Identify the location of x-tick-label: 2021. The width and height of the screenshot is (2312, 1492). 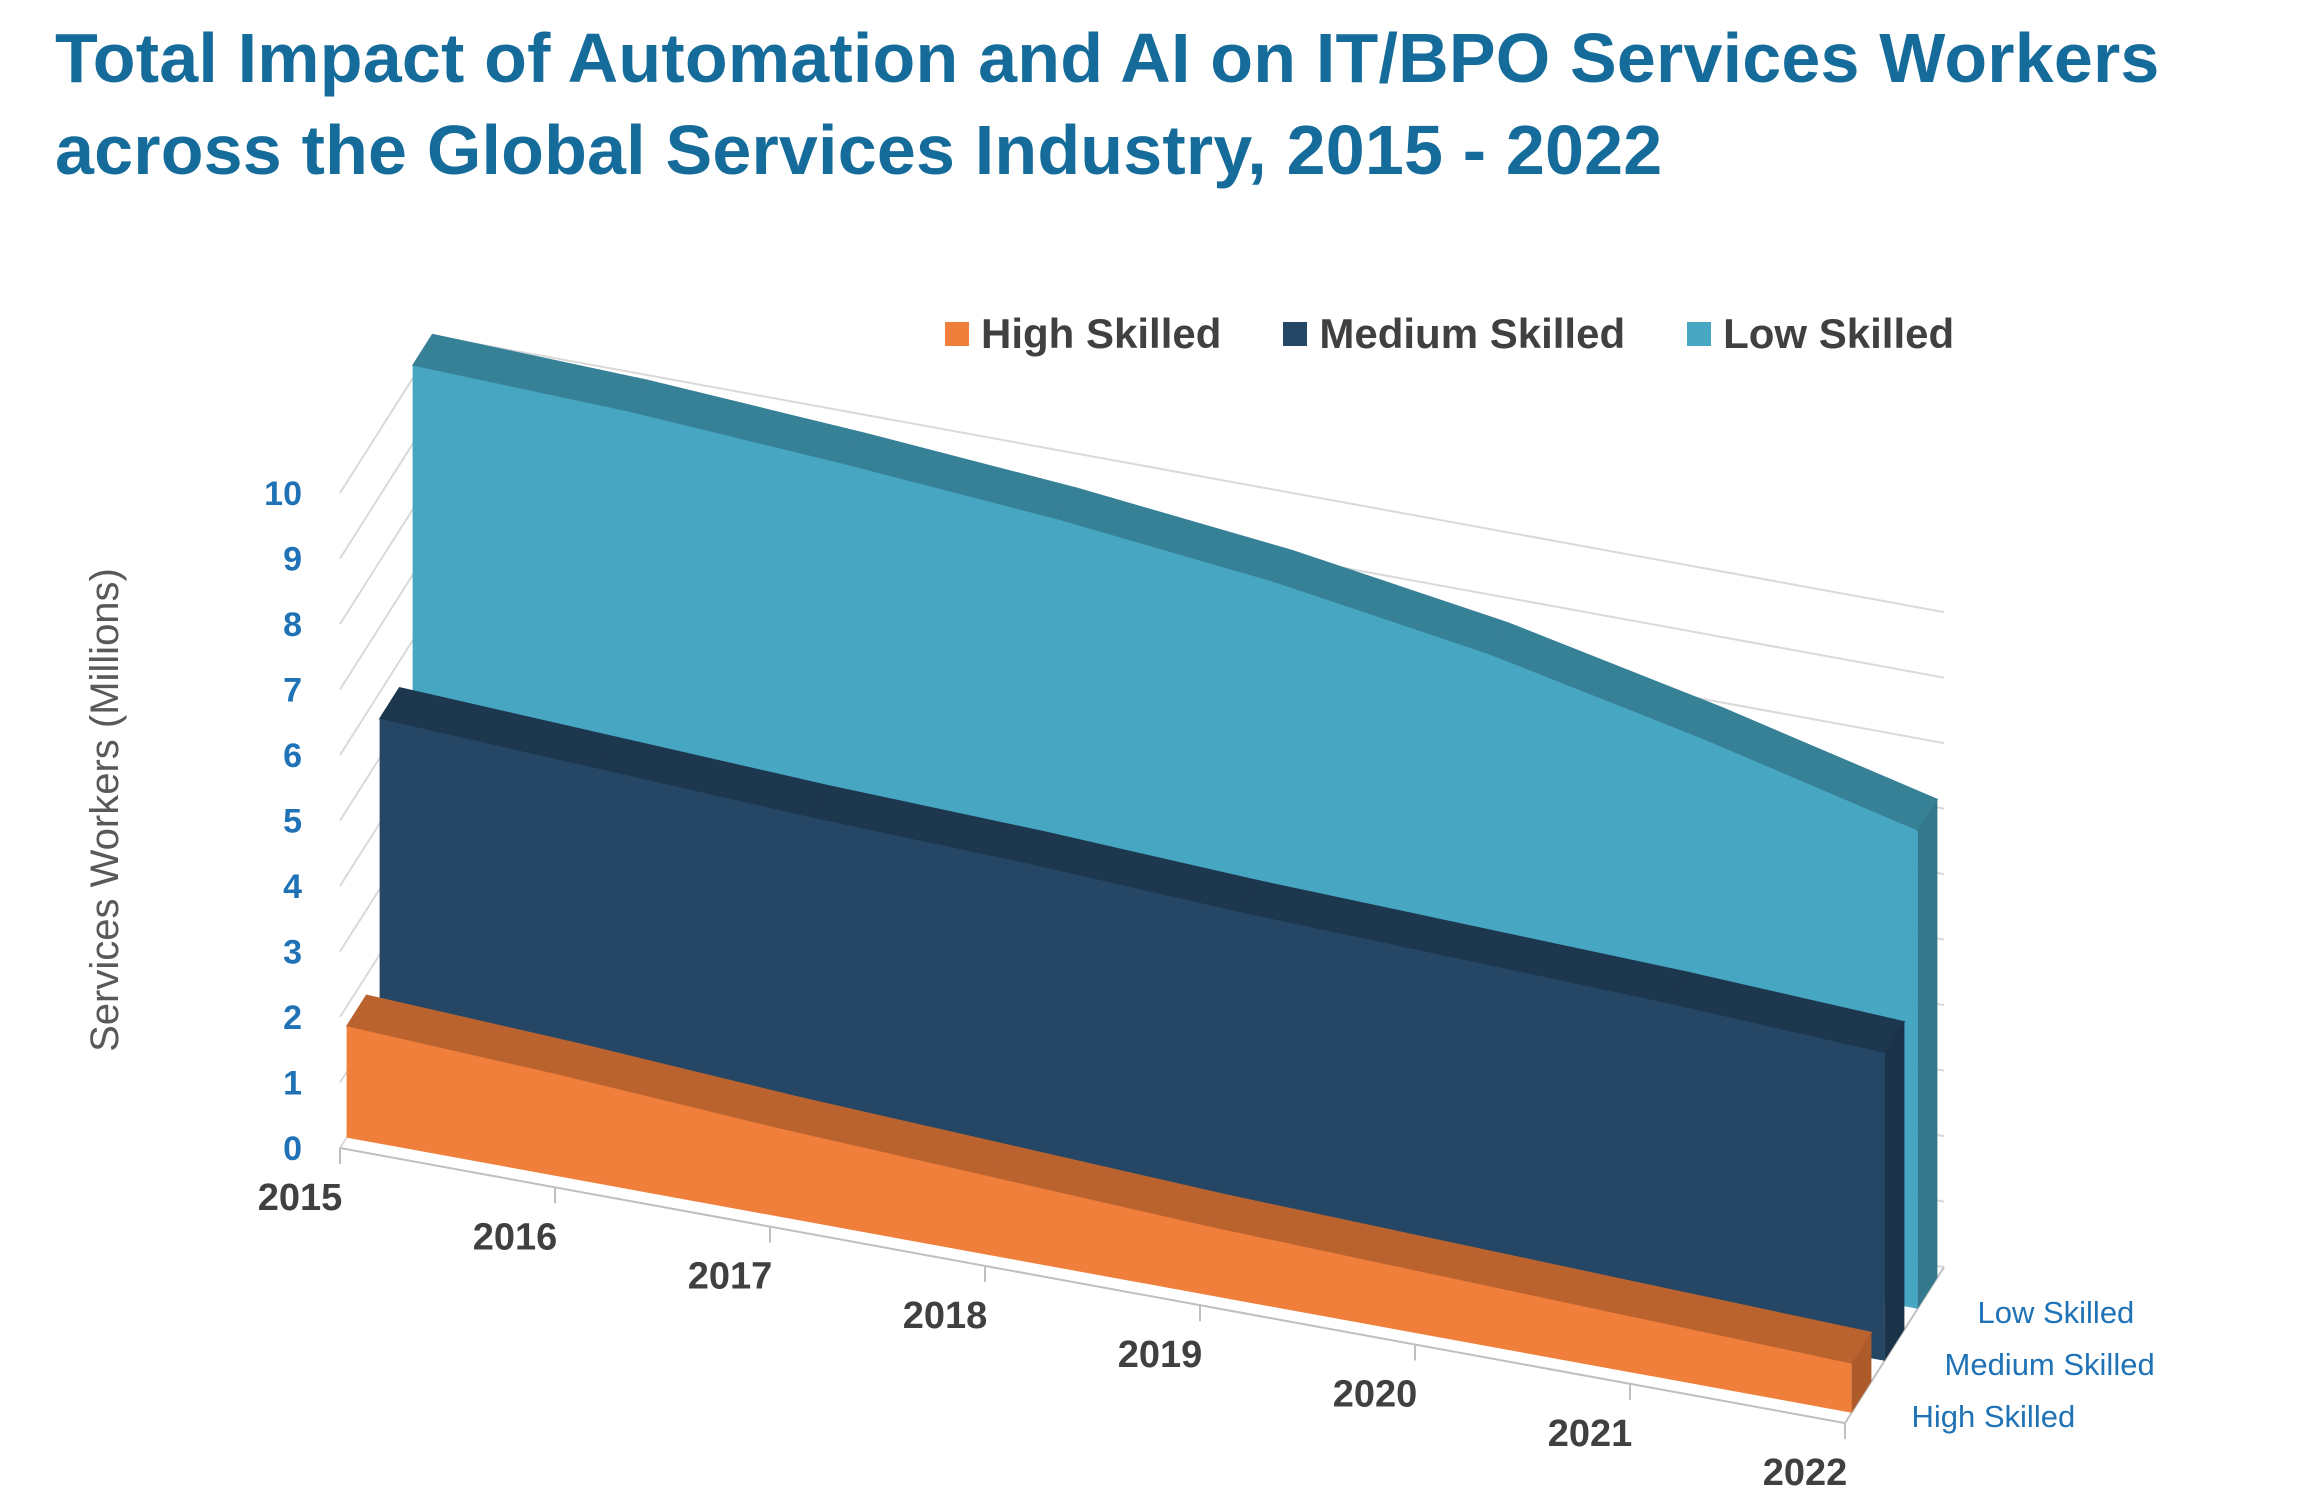
(1590, 1434).